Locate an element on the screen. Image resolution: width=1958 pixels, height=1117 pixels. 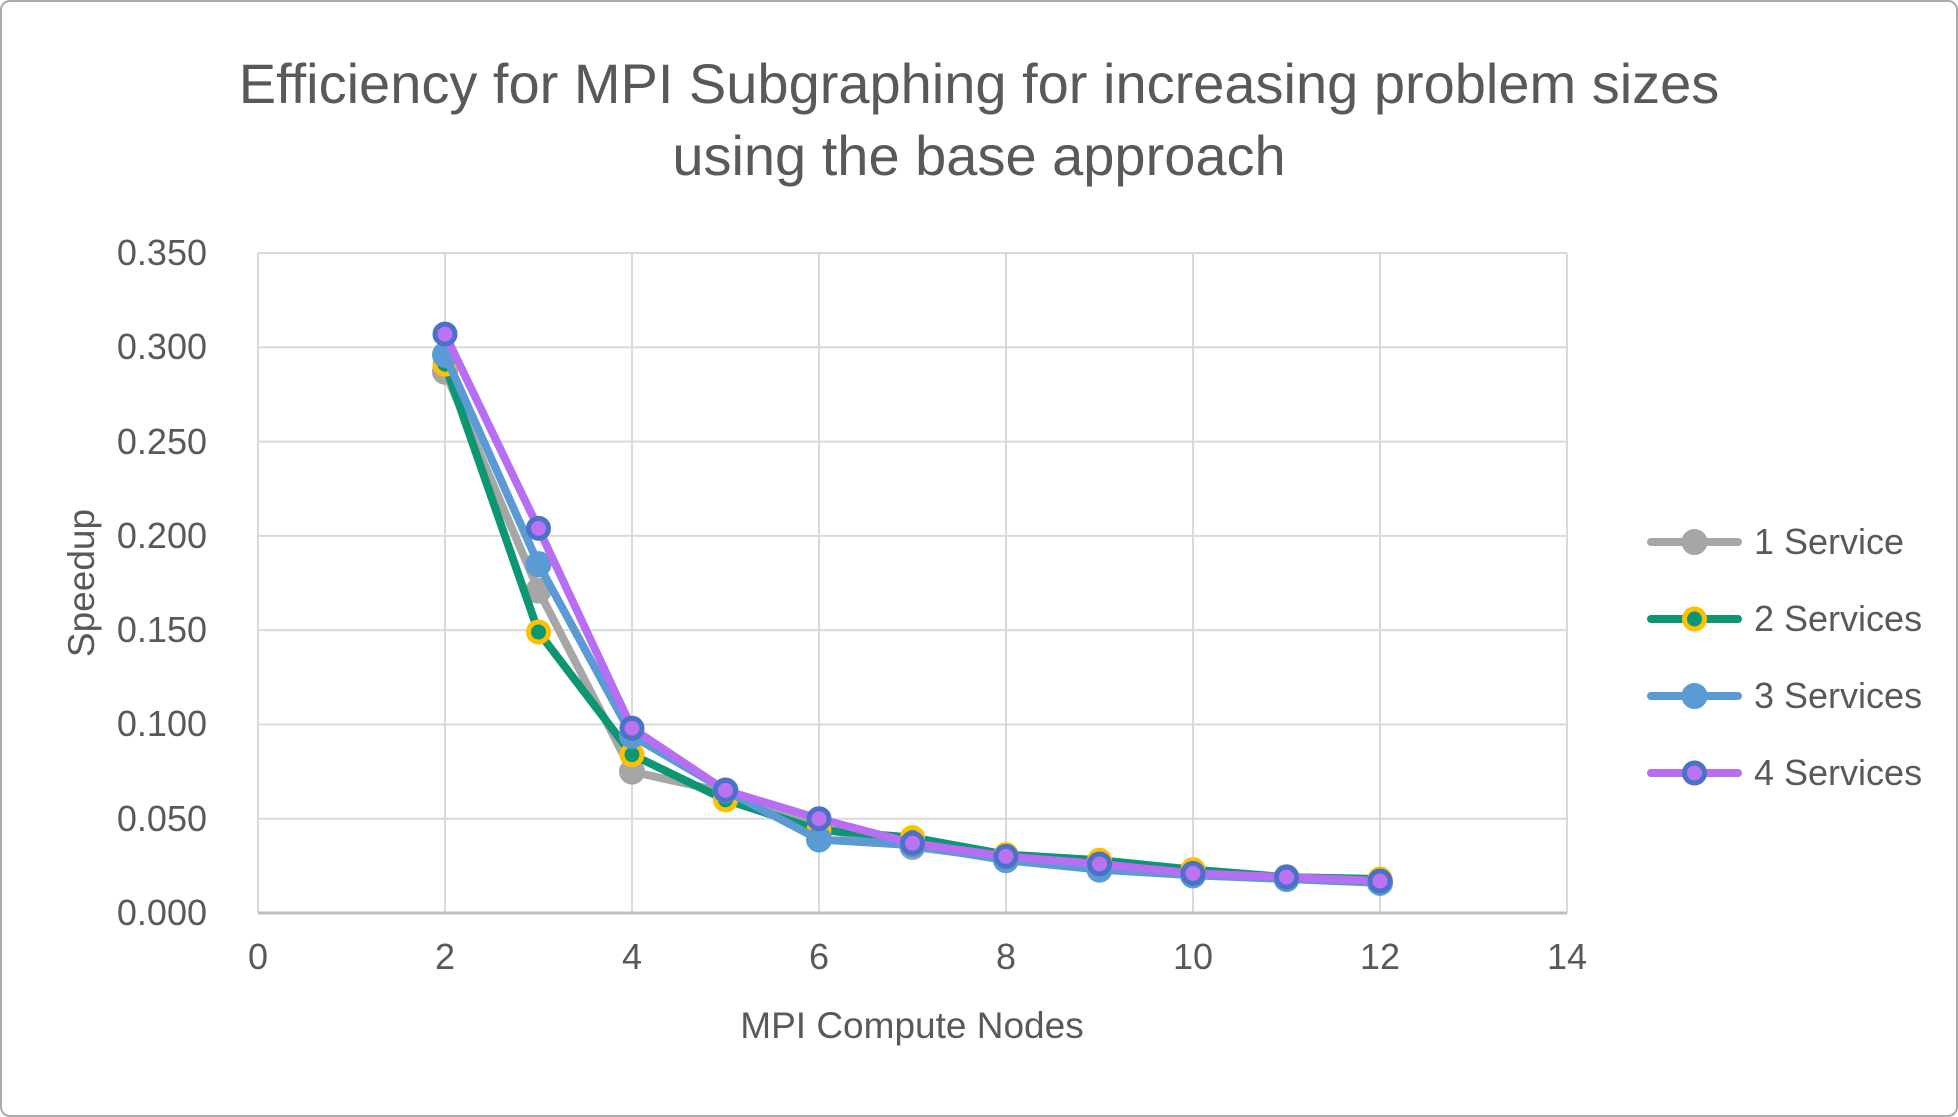
legend-label: 3 Services is located at coordinates (1838, 695).